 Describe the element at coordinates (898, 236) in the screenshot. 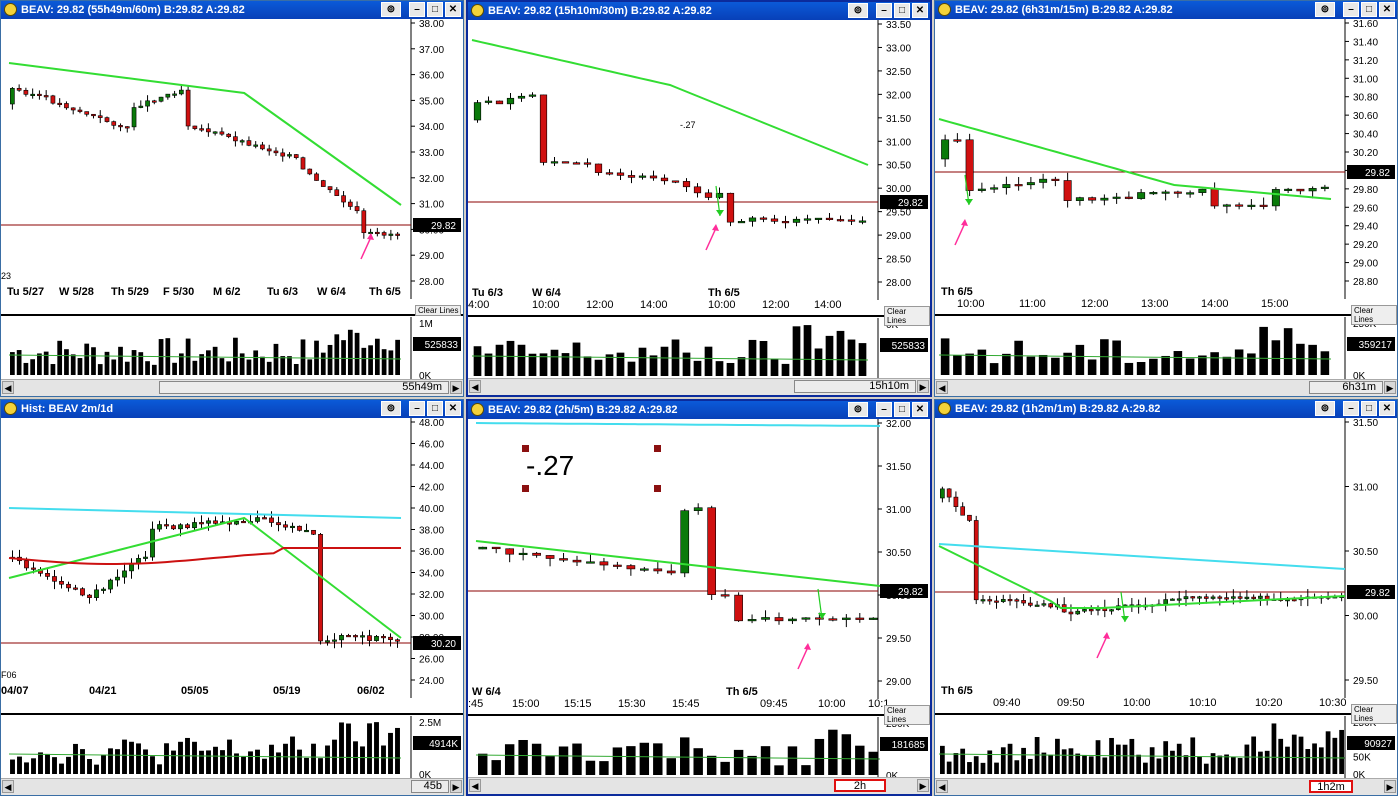

I see `y-tick-label: 29.00` at that location.